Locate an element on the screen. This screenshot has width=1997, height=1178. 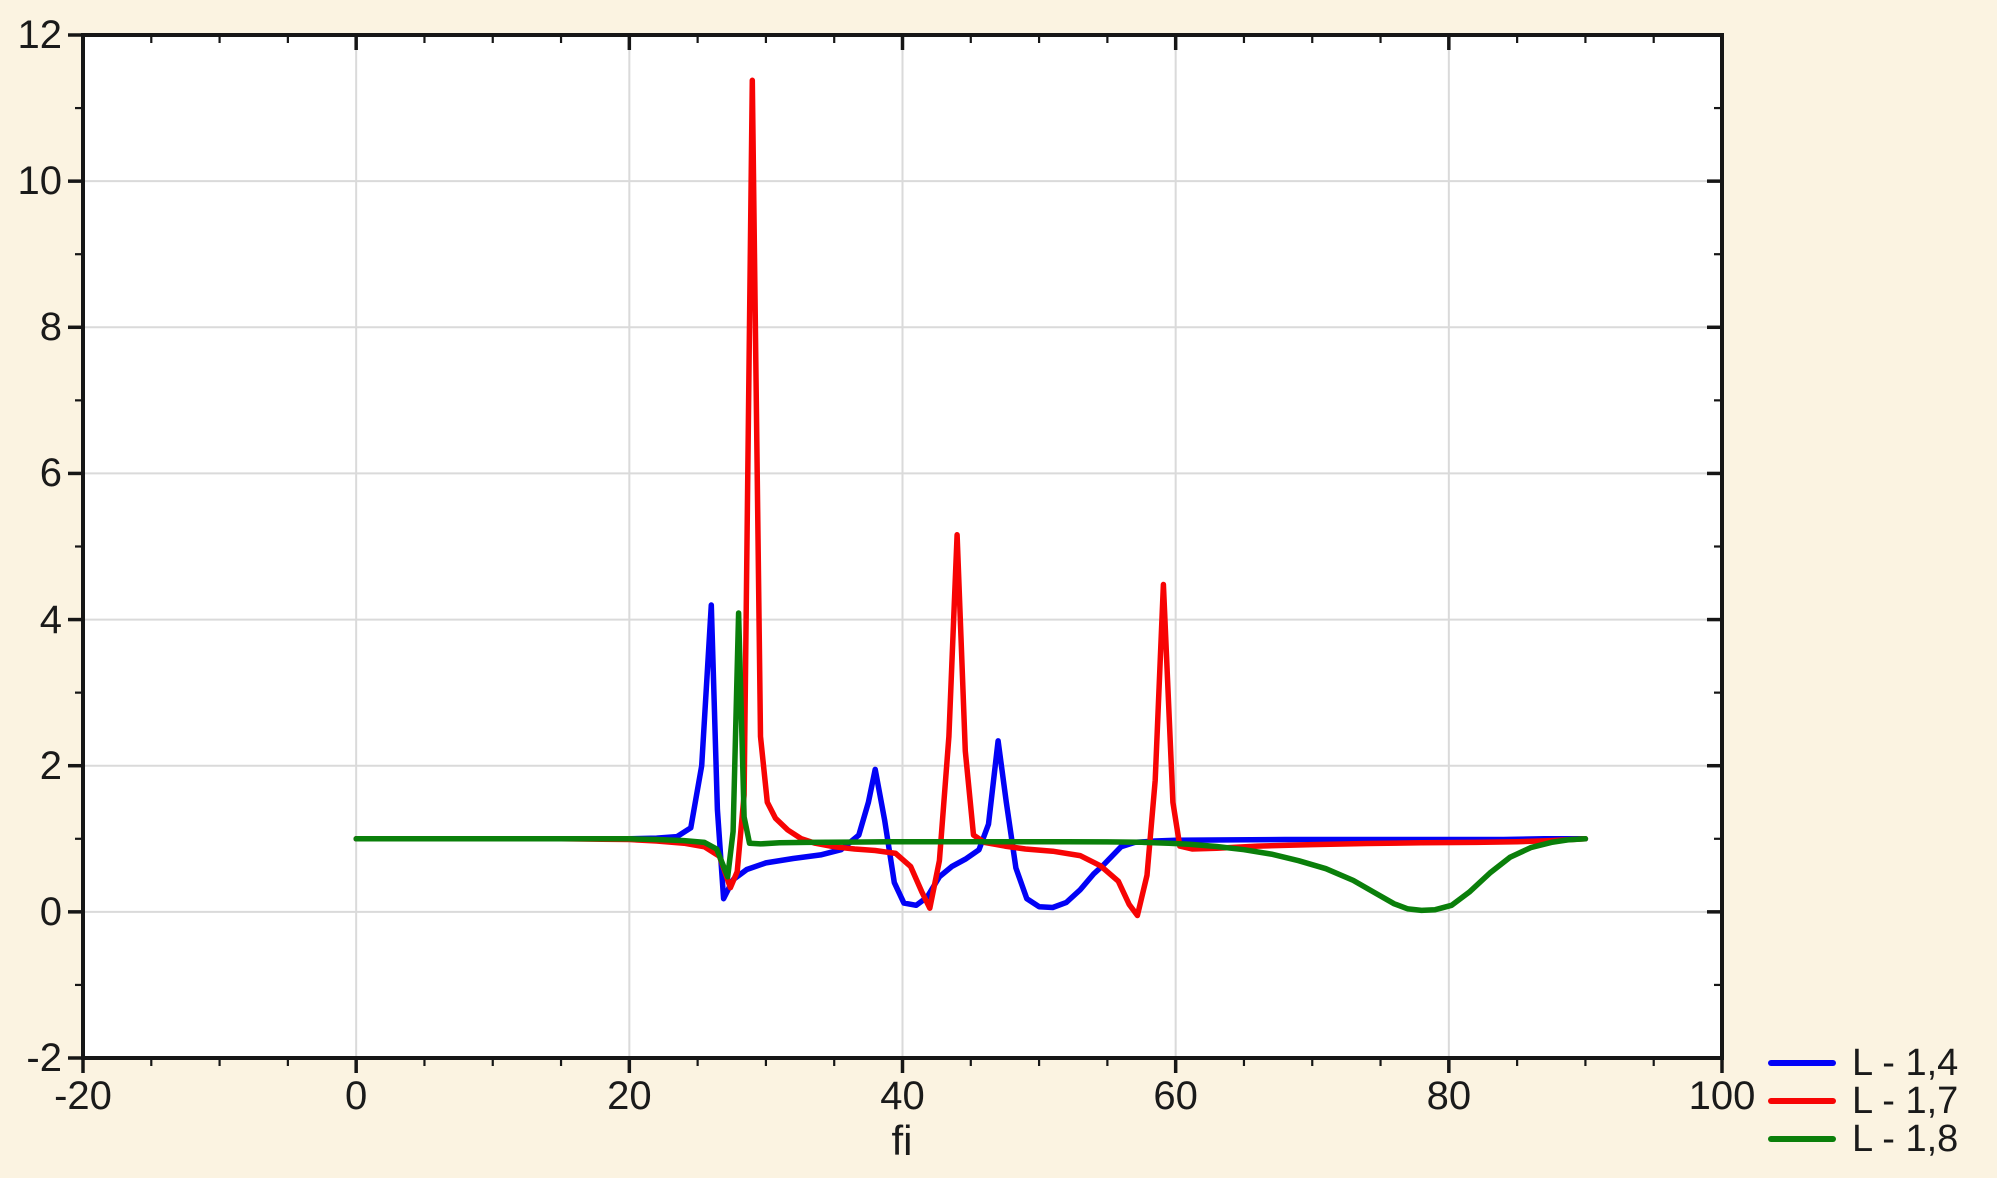
x-tick-label: 0 is located at coordinates (356, 1096).